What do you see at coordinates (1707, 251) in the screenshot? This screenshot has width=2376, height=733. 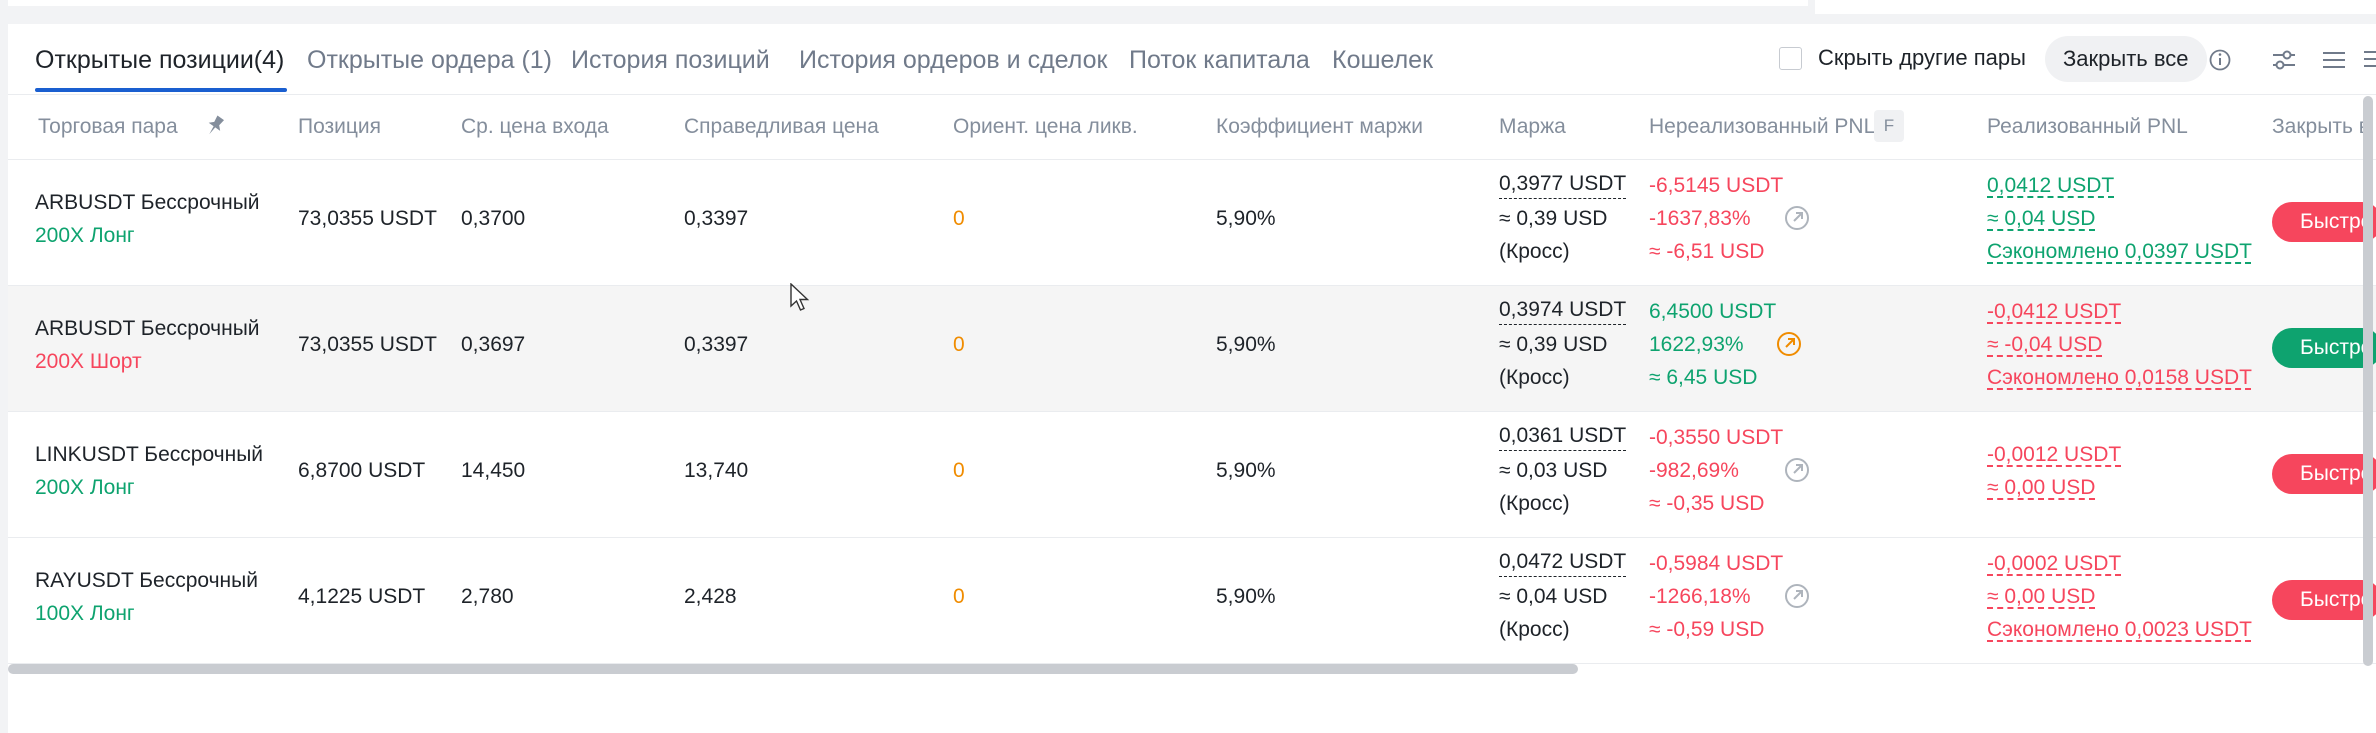 I see `unrealized-pnl-usd: ≈ -6,51 USD` at bounding box center [1707, 251].